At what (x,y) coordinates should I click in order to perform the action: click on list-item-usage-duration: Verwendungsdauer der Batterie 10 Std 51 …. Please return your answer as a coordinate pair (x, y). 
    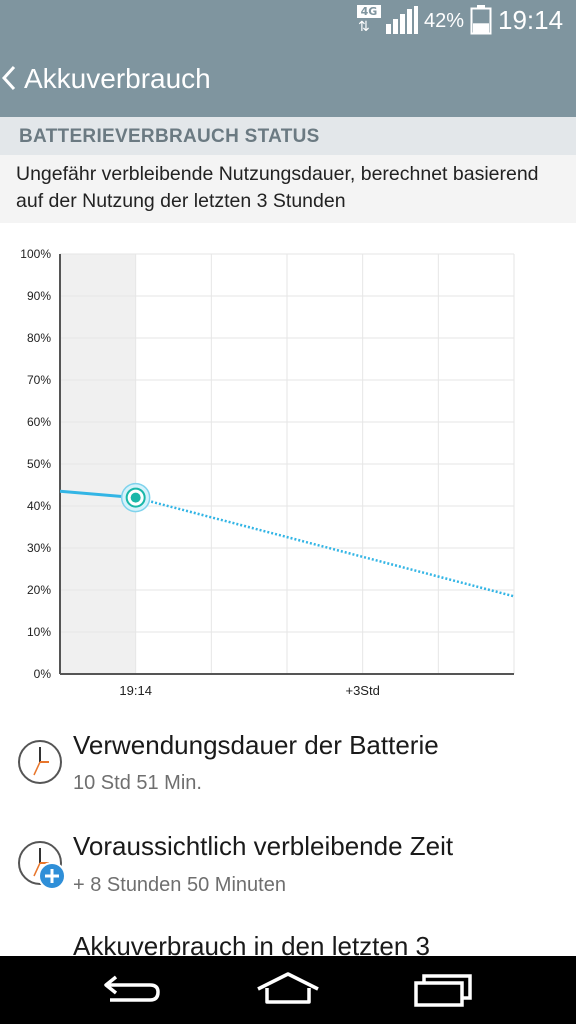
    Looking at the image, I should click on (288, 775).